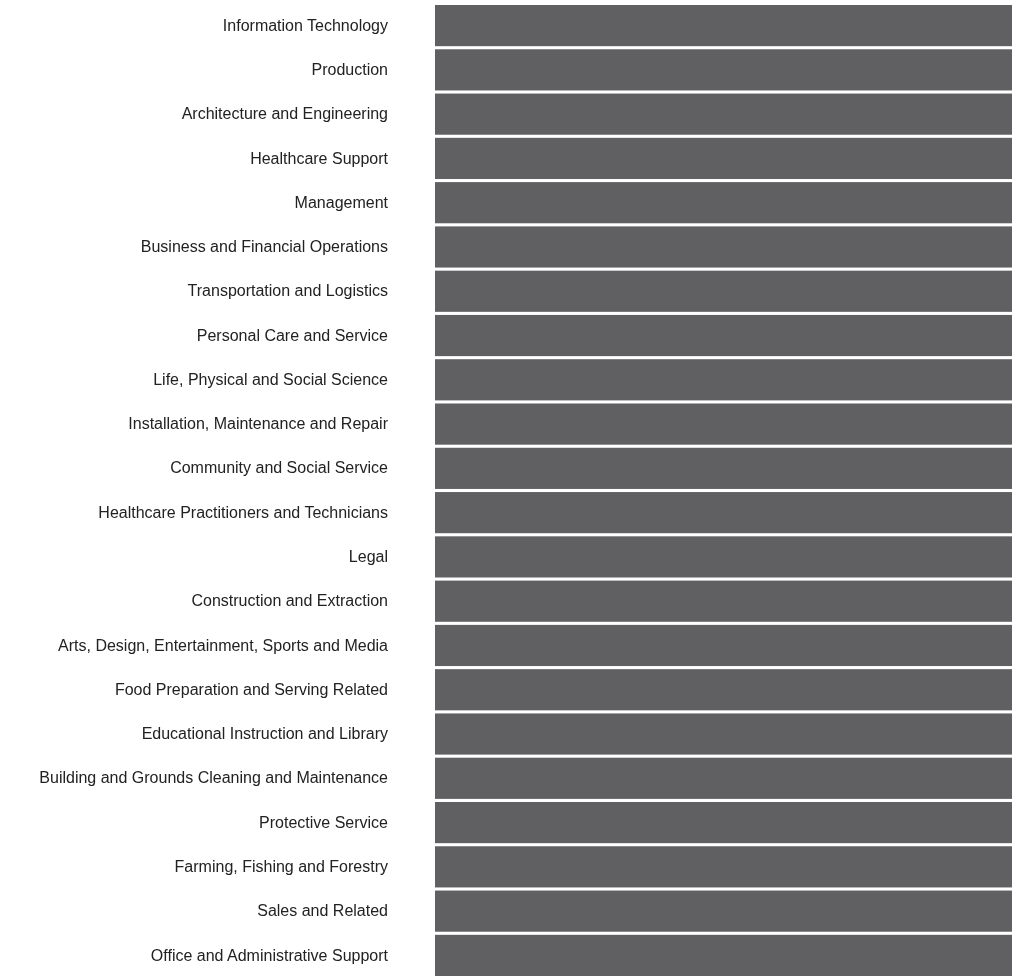 The height and width of the screenshot is (976, 1012). I want to click on y-tick-label: Installation, Maintenance and Repair, so click(258, 424).